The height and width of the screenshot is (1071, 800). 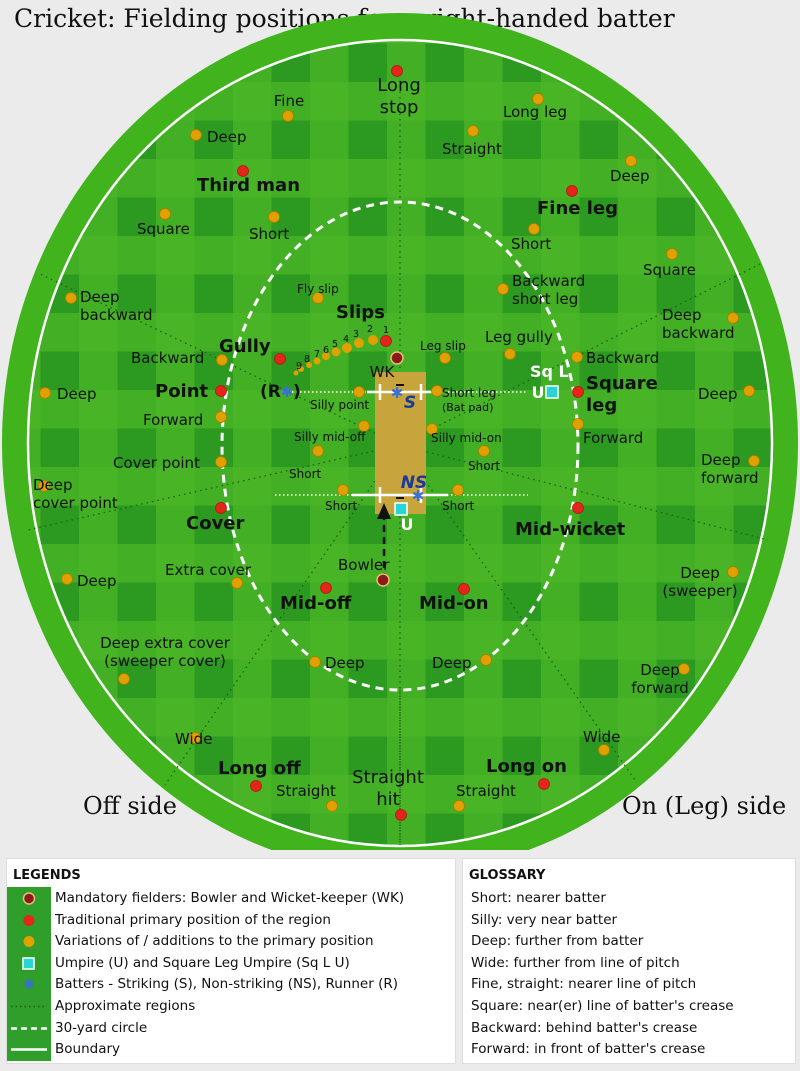 What do you see at coordinates (307, 359) in the screenshot?
I see `slip-number-label: 8` at bounding box center [307, 359].